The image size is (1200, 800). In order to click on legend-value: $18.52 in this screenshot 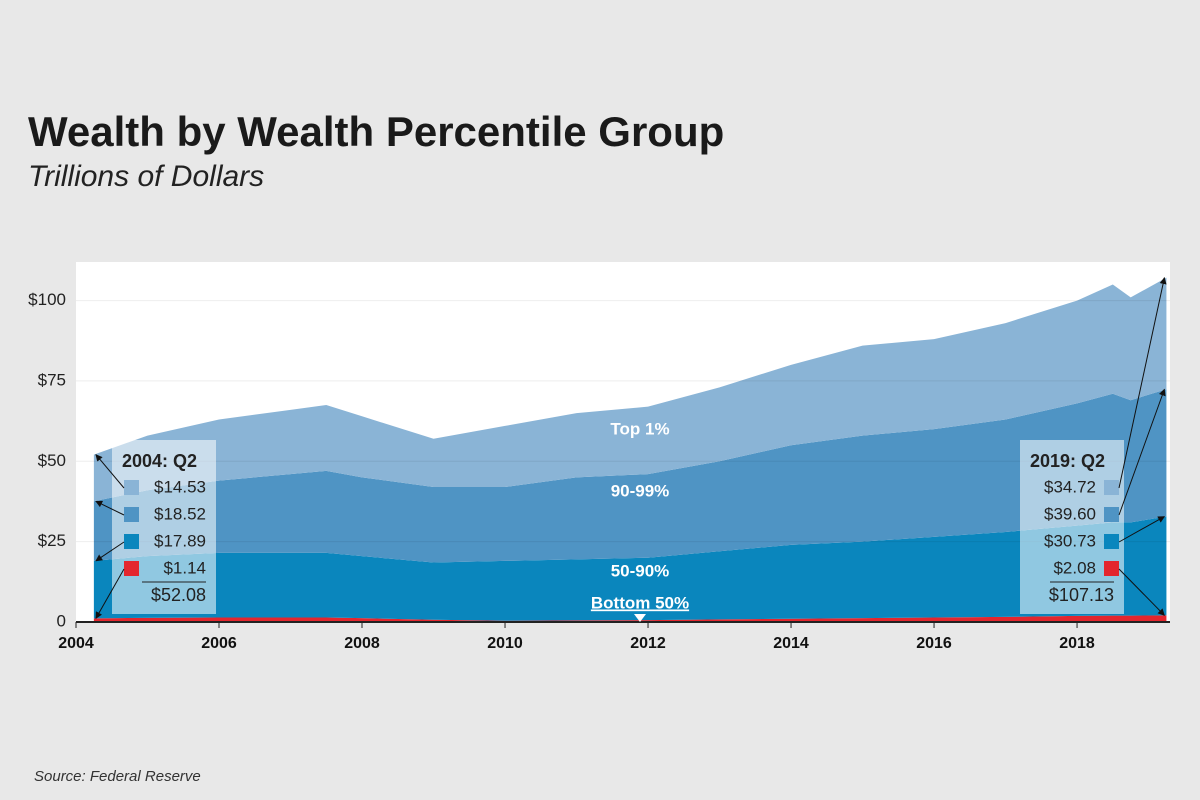, I will do `click(180, 513)`.